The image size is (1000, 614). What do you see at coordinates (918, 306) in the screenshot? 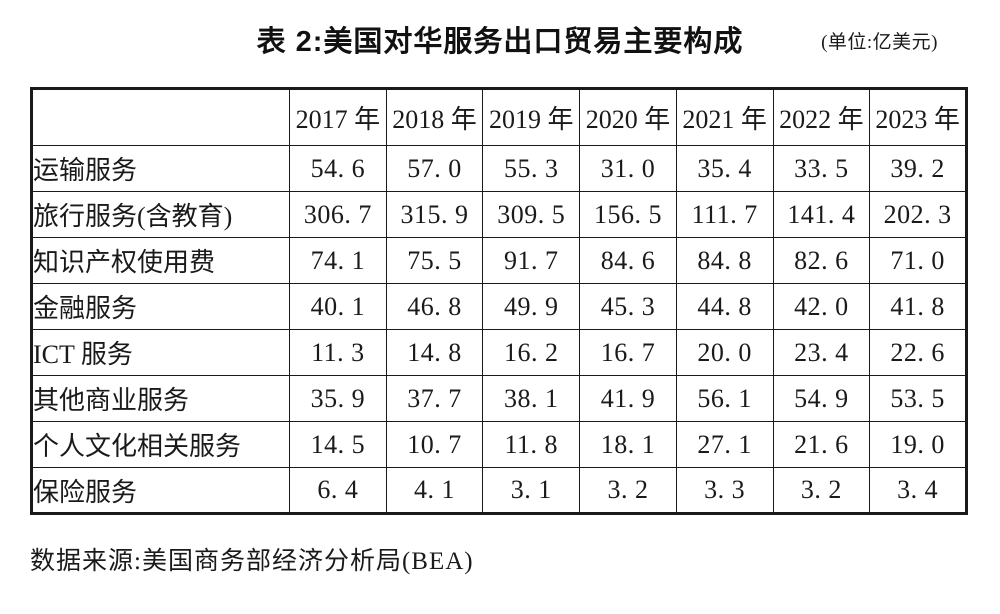
I see `table-cell: 41. 8` at bounding box center [918, 306].